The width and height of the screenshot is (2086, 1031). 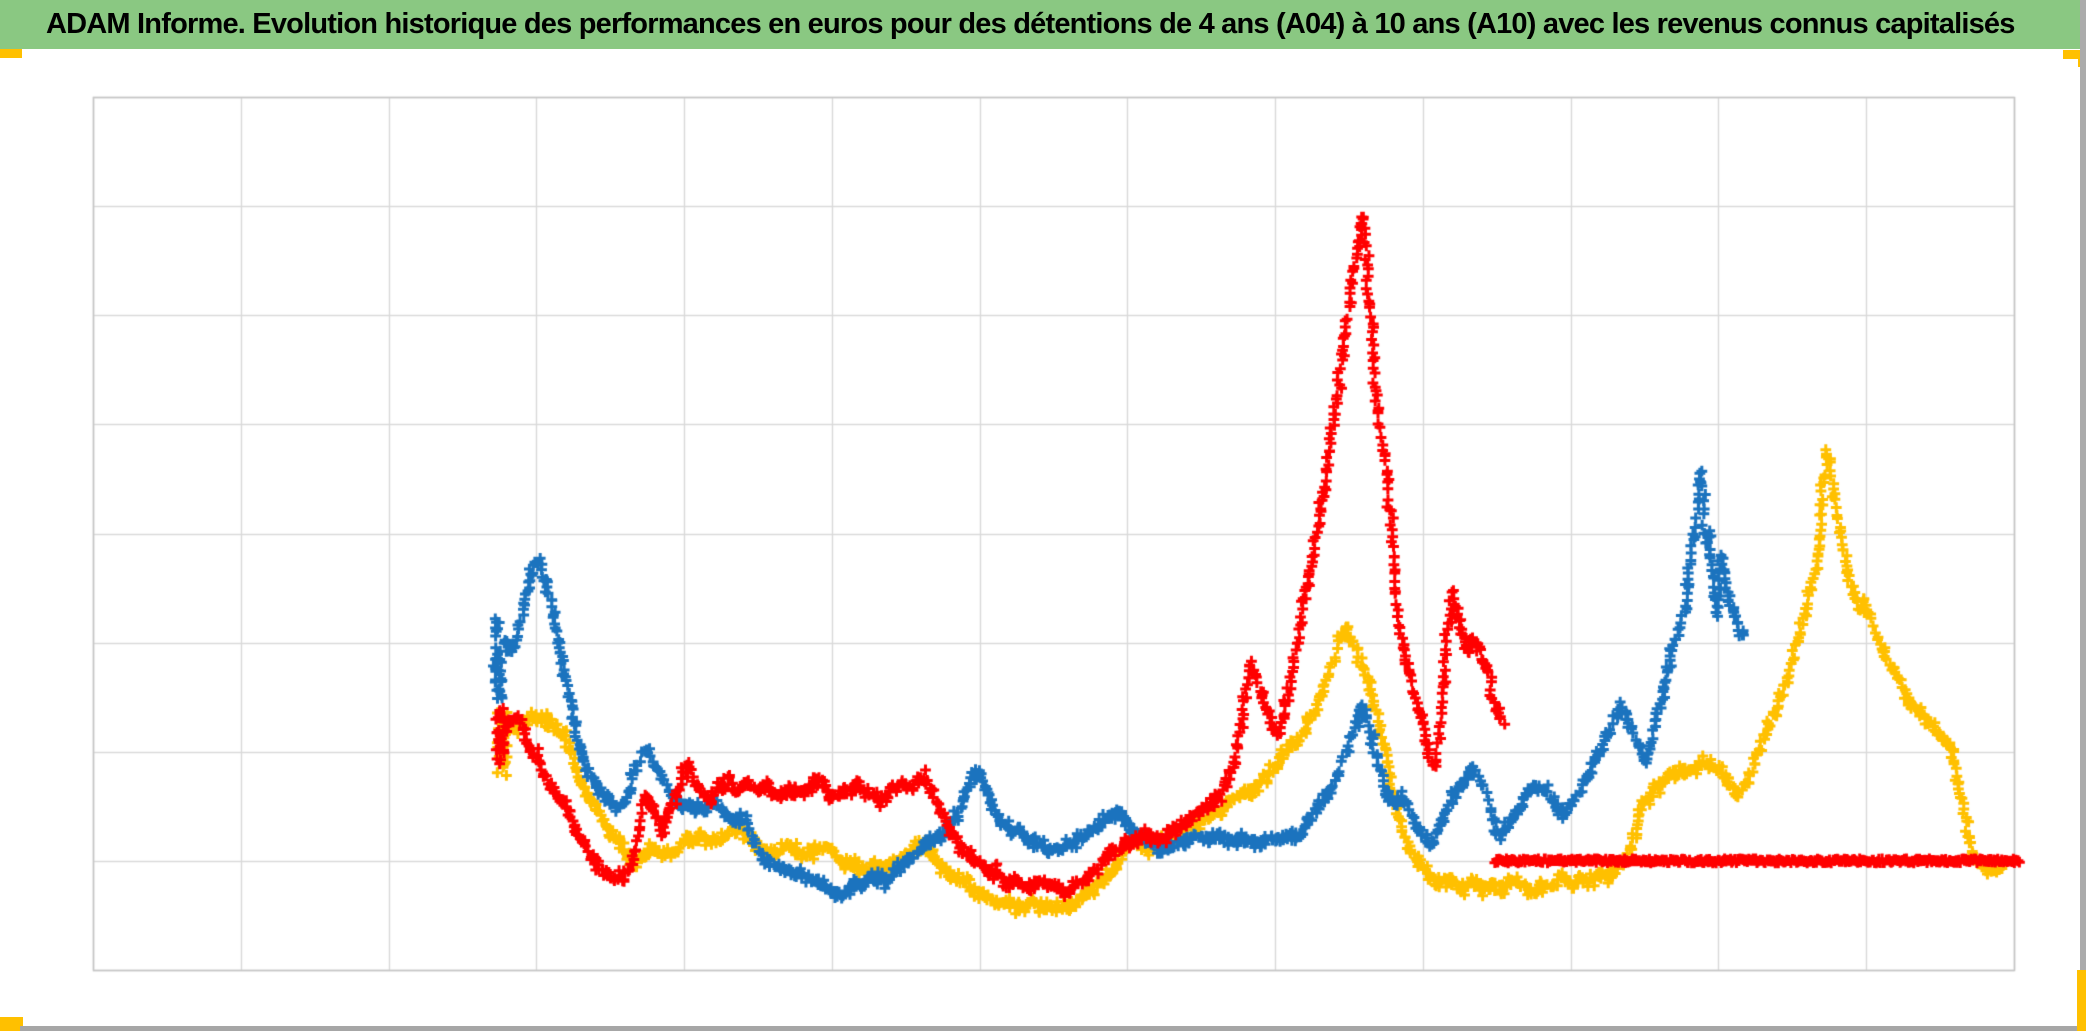 I want to click on corner-mark-top-right, so click(x=2074, y=54).